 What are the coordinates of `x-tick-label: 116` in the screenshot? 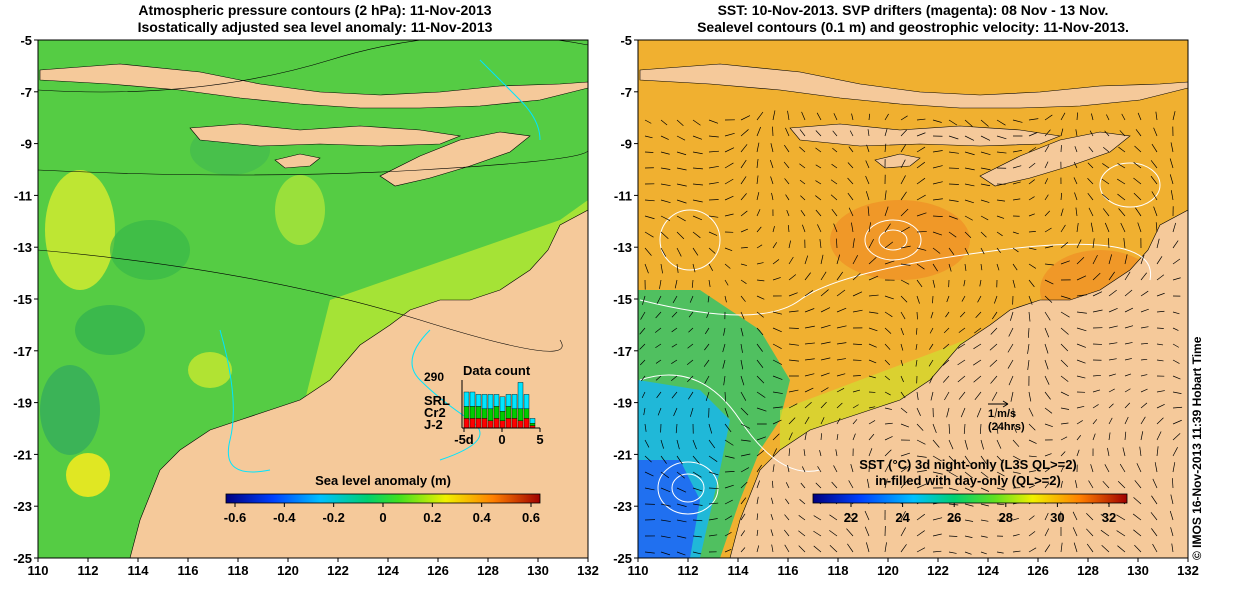 It's located at (188, 570).